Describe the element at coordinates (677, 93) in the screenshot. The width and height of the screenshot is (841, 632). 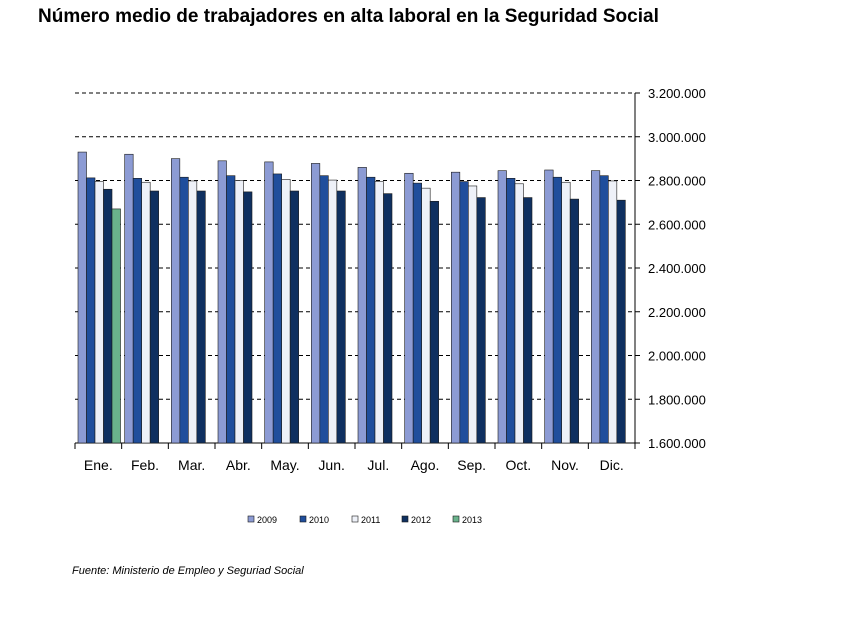
I see `y-tick-label: 3.200.000` at that location.